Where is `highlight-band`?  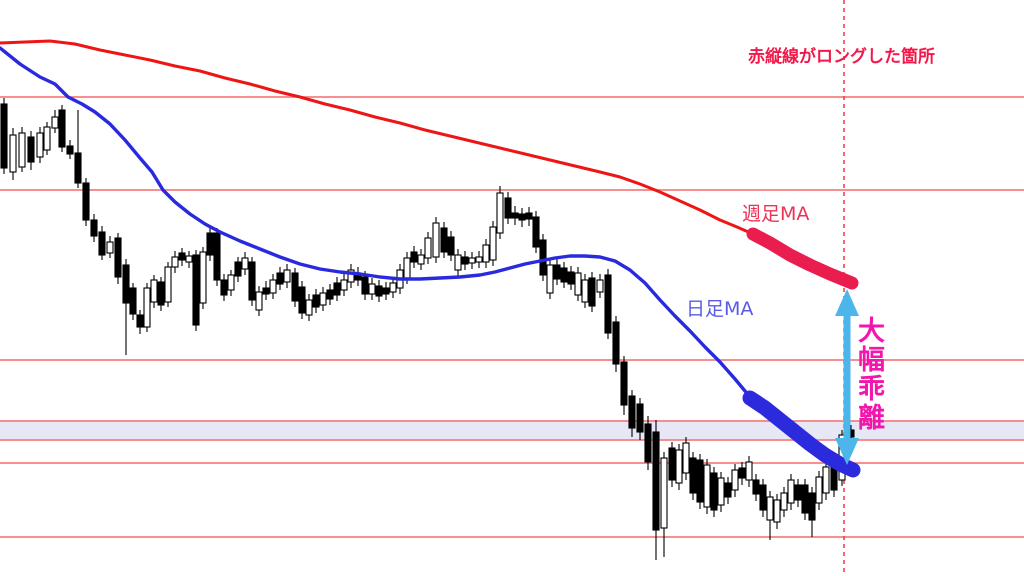 highlight-band is located at coordinates (512, 430).